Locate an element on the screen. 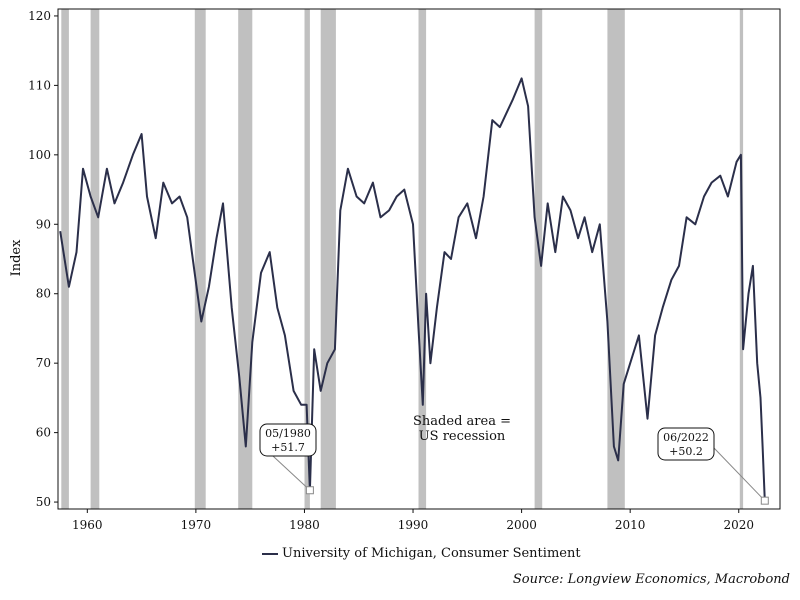  annotation-value-1: +50.2 is located at coordinates (686, 451).